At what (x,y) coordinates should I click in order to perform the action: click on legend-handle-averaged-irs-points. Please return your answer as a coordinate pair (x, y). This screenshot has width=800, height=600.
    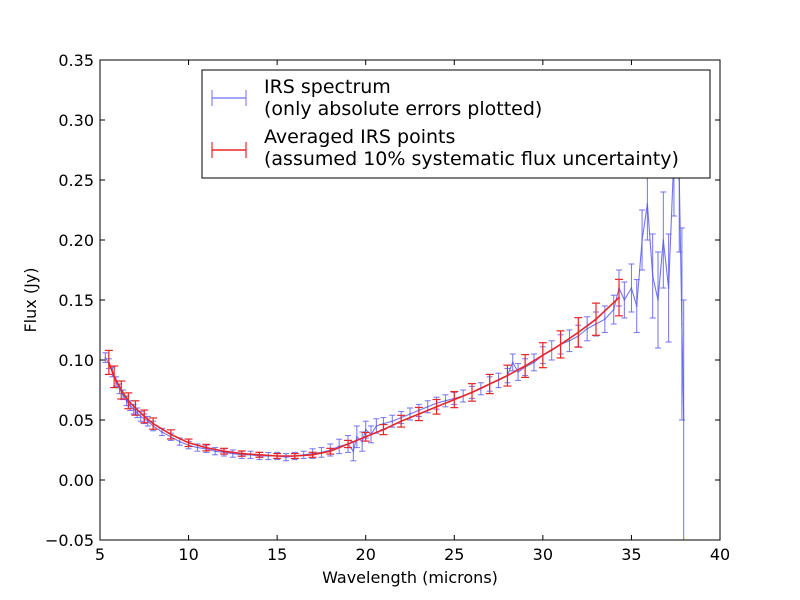
    Looking at the image, I should click on (229, 150).